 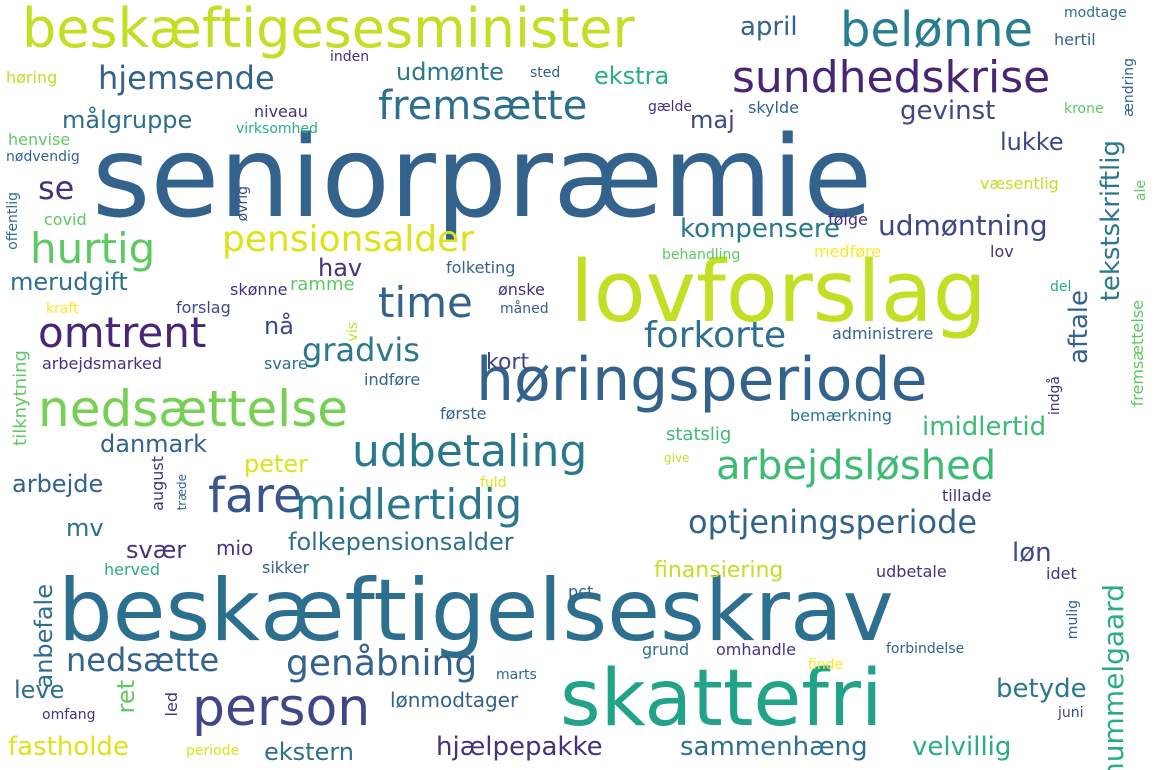 What do you see at coordinates (259, 289) in the screenshot?
I see `word-skoenne: skønne` at bounding box center [259, 289].